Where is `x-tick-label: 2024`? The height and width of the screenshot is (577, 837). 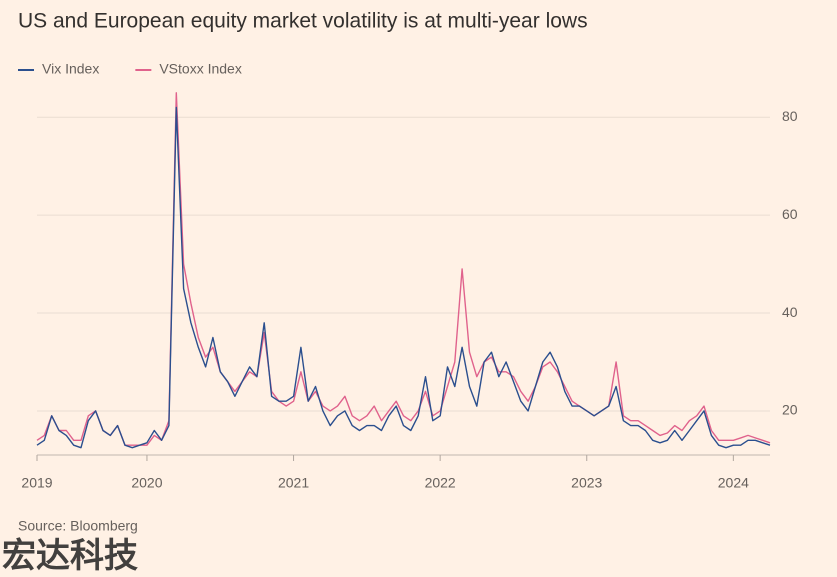 x-tick-label: 2024 is located at coordinates (733, 483).